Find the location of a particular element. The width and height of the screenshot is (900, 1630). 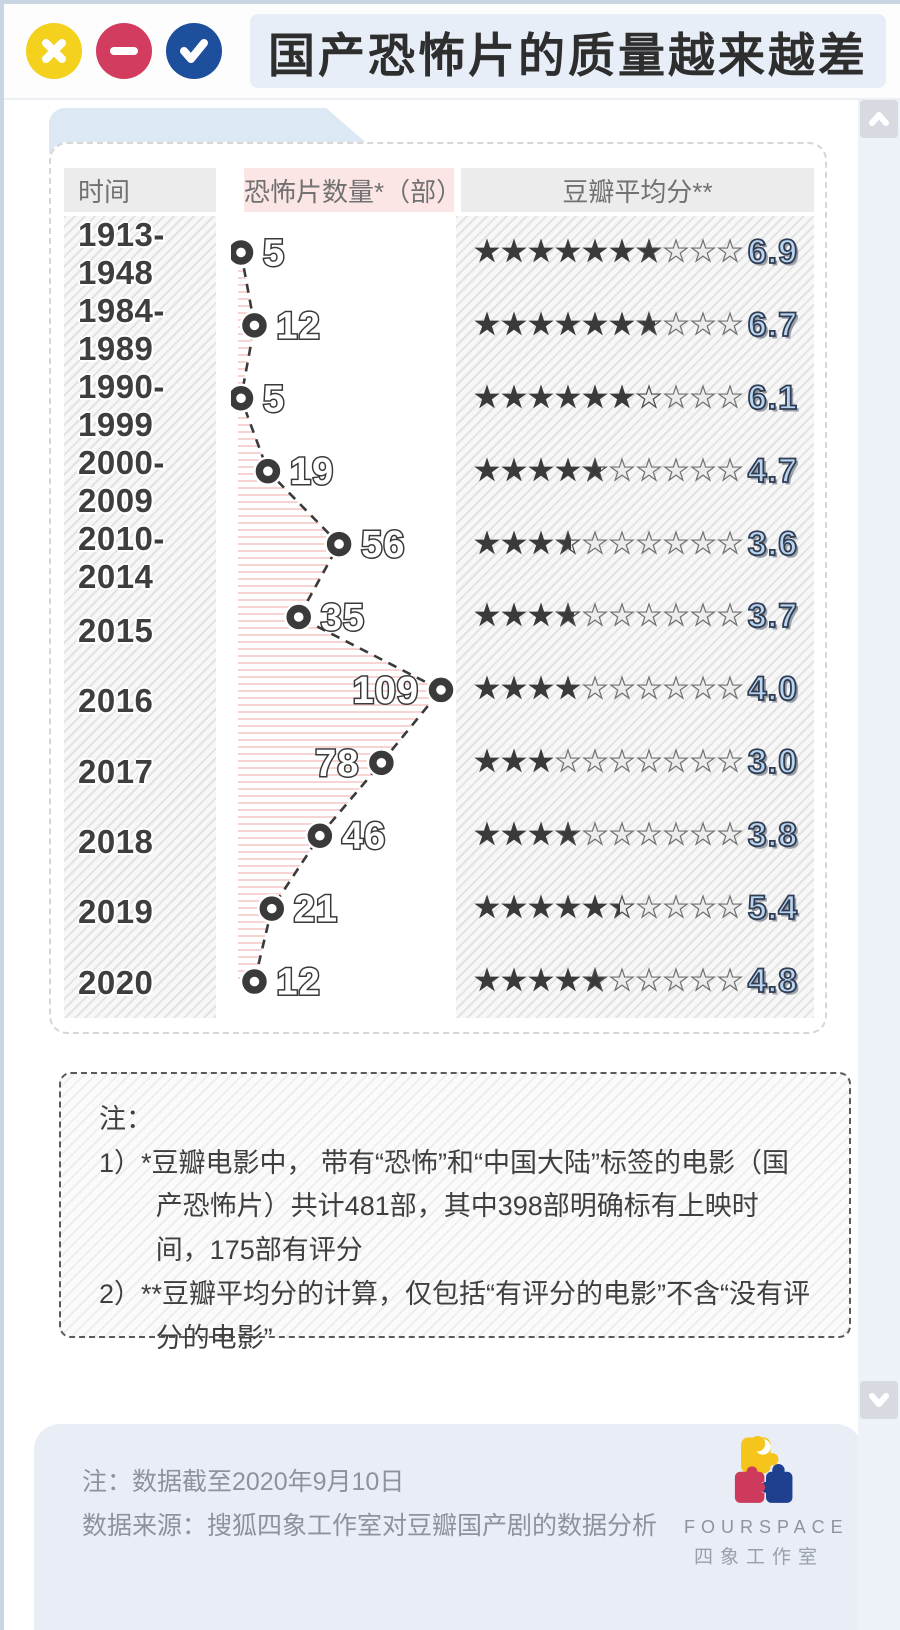

window-buttons is located at coordinates (124, 51).